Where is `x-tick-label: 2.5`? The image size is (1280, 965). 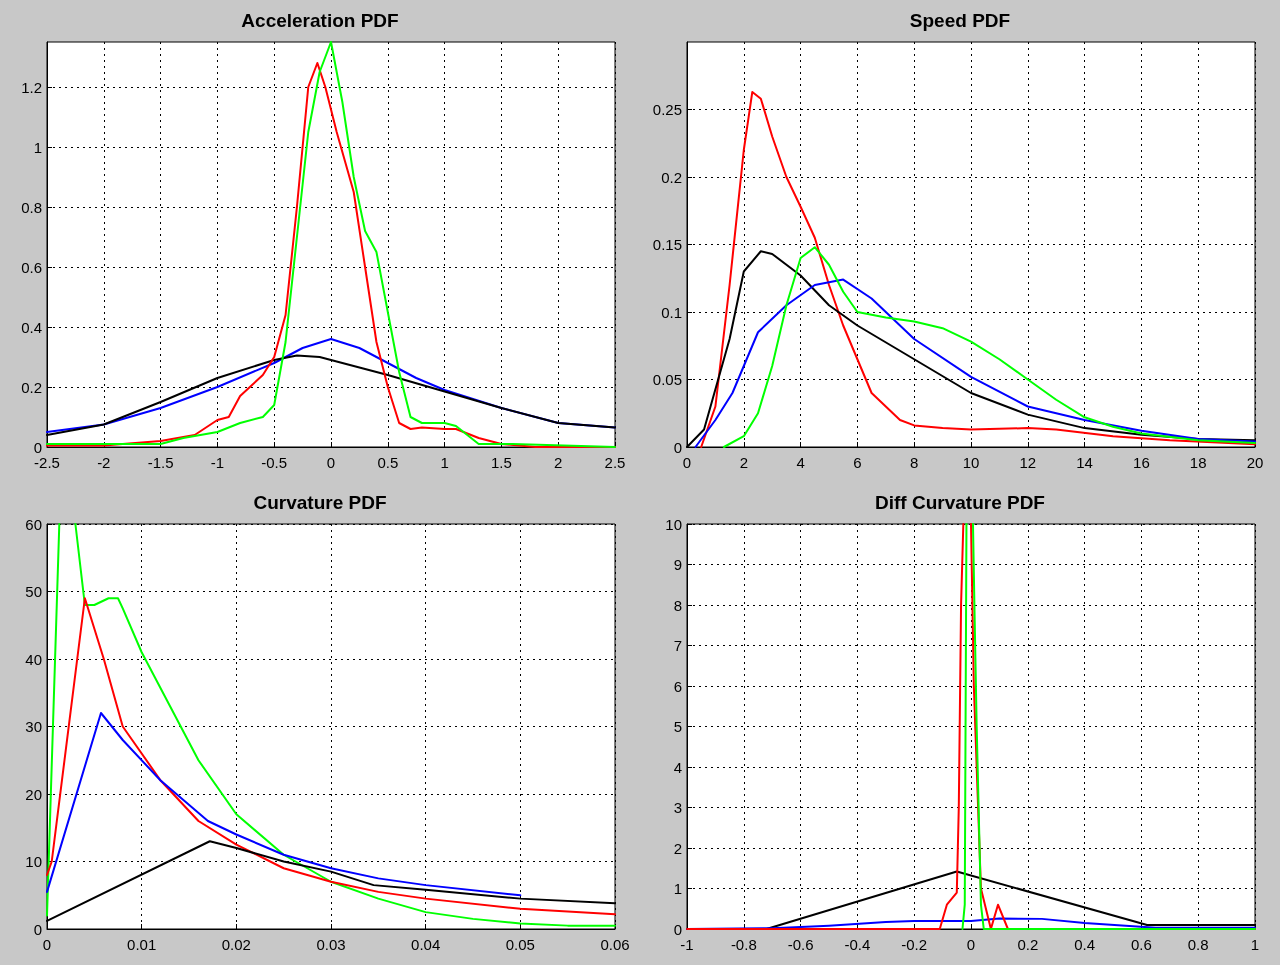
x-tick-label: 2.5 is located at coordinates (615, 462).